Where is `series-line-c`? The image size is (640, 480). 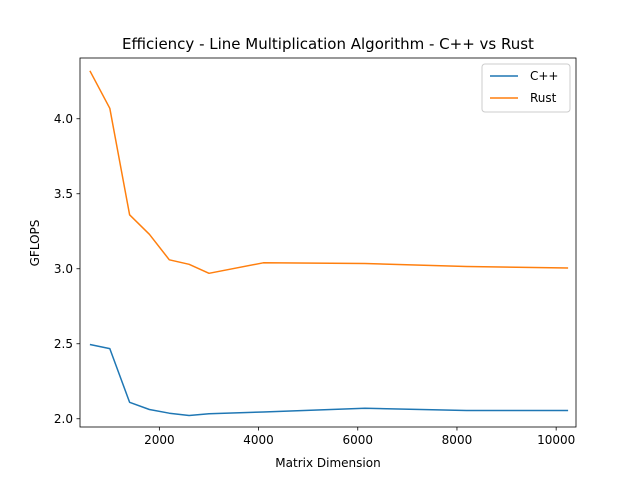 series-line-c is located at coordinates (329, 380).